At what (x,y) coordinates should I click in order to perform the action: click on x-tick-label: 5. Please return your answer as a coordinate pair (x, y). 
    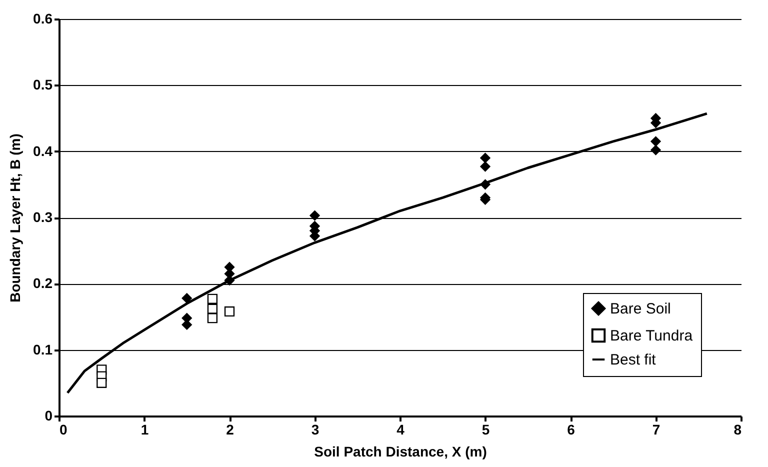
    Looking at the image, I should click on (486, 430).